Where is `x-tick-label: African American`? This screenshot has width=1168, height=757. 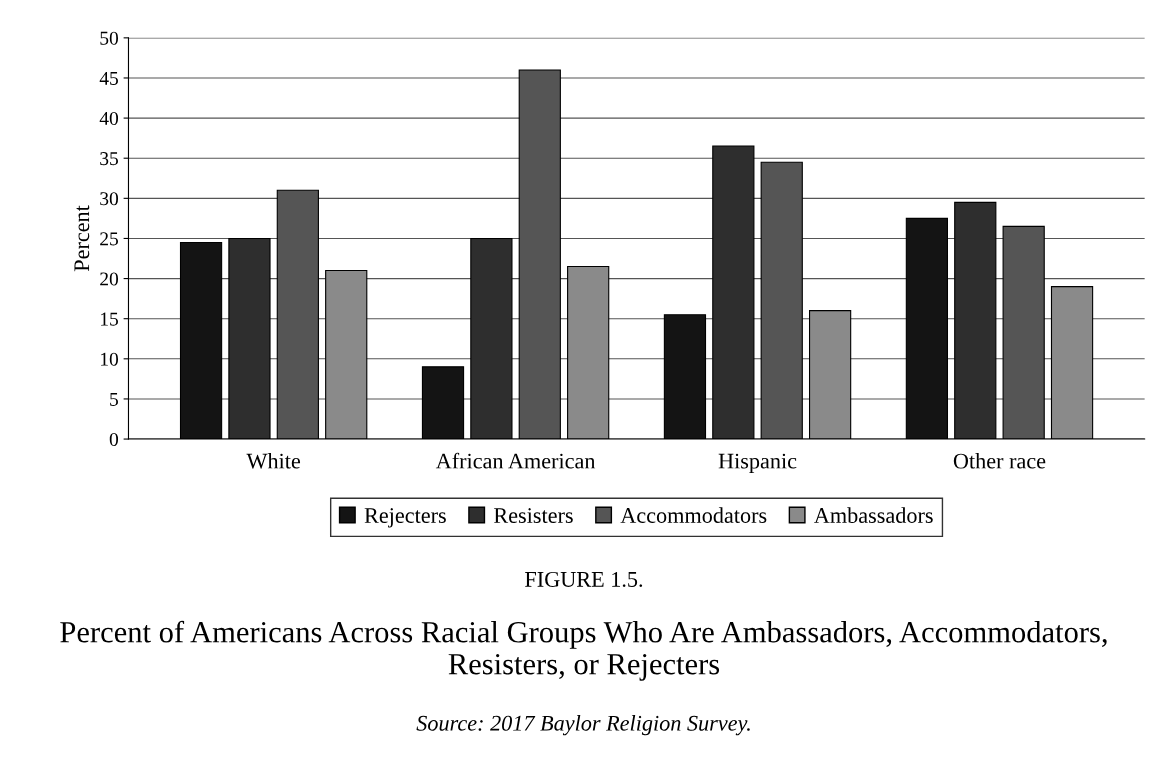
x-tick-label: African American is located at coordinates (515, 460).